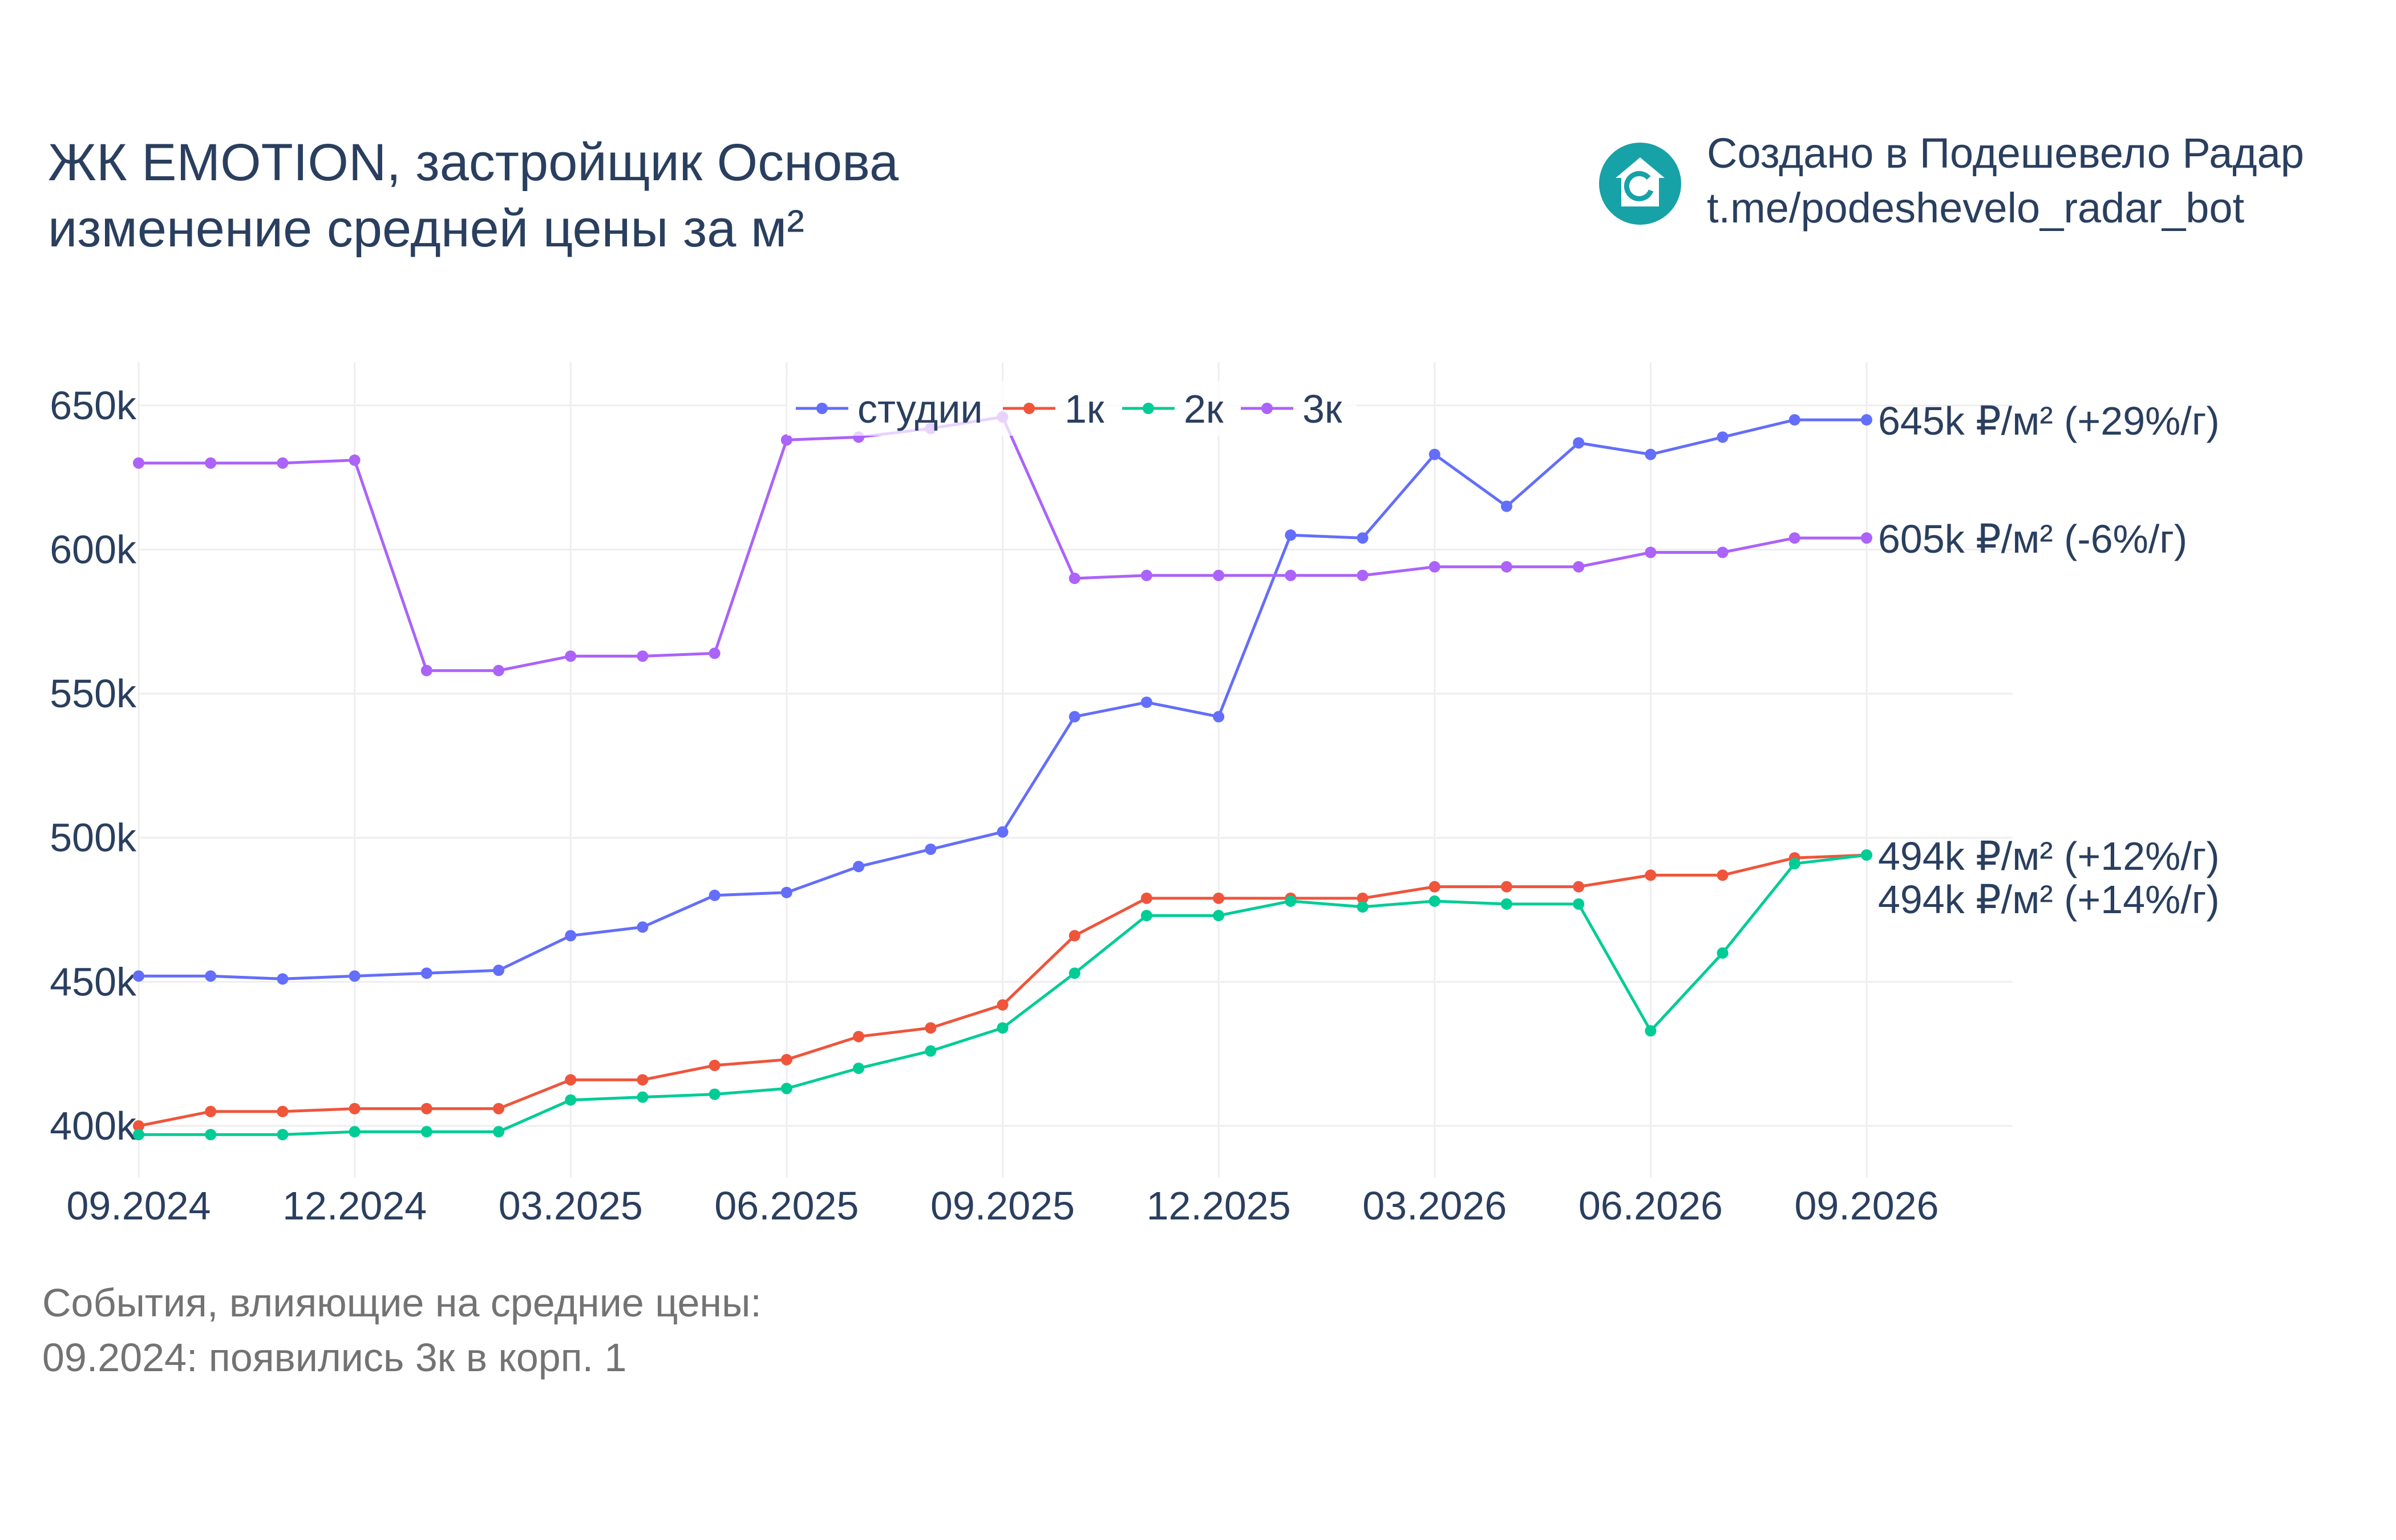  Describe the element at coordinates (1204, 409) in the screenshot. I see `legend-label: 2к` at that location.